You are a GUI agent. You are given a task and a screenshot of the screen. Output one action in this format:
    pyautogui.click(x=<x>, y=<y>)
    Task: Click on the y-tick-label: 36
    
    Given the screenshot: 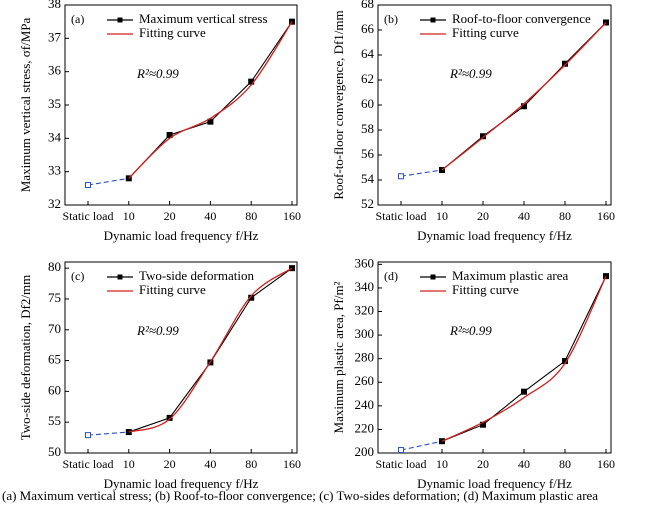 What is the action you would take?
    pyautogui.click(x=55, y=70)
    